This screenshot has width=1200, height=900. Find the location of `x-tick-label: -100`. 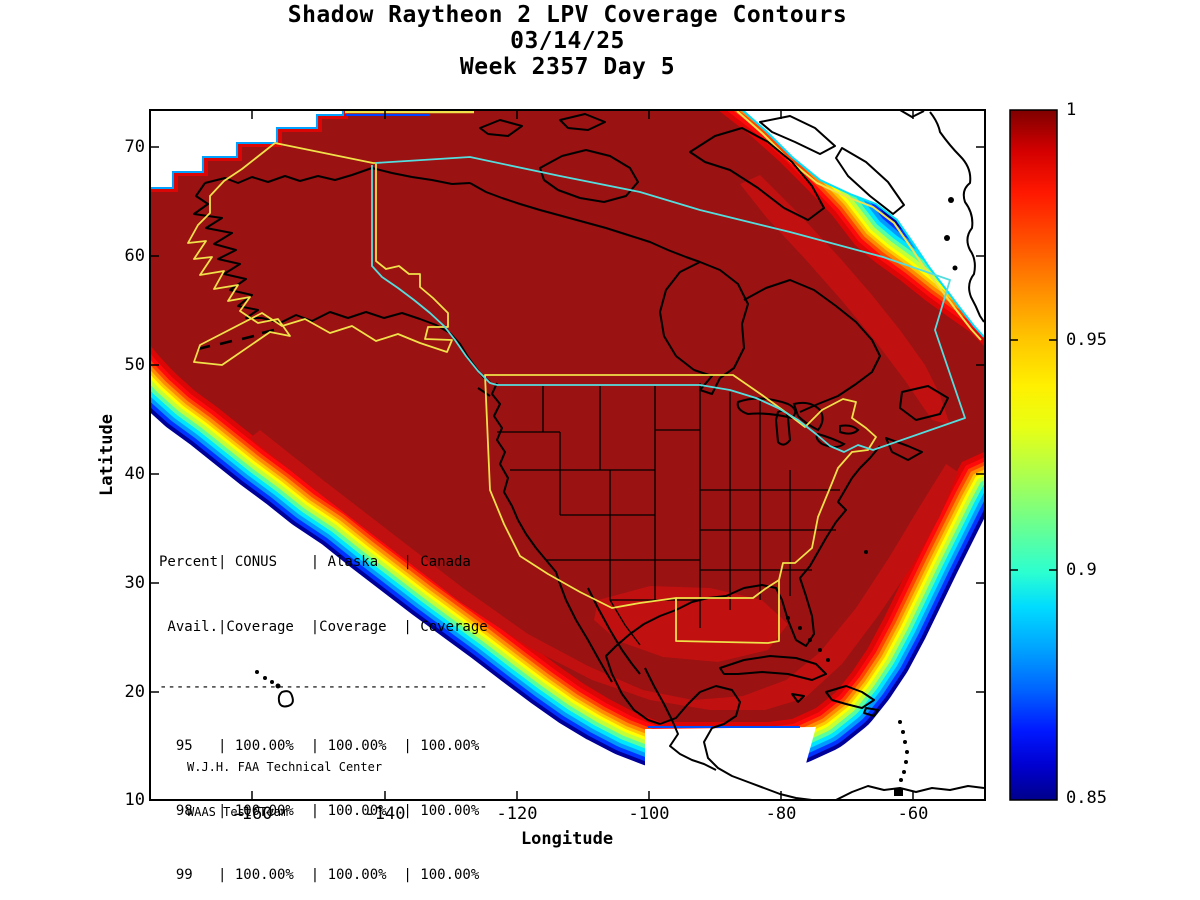

x-tick-label: -100 is located at coordinates (649, 814).